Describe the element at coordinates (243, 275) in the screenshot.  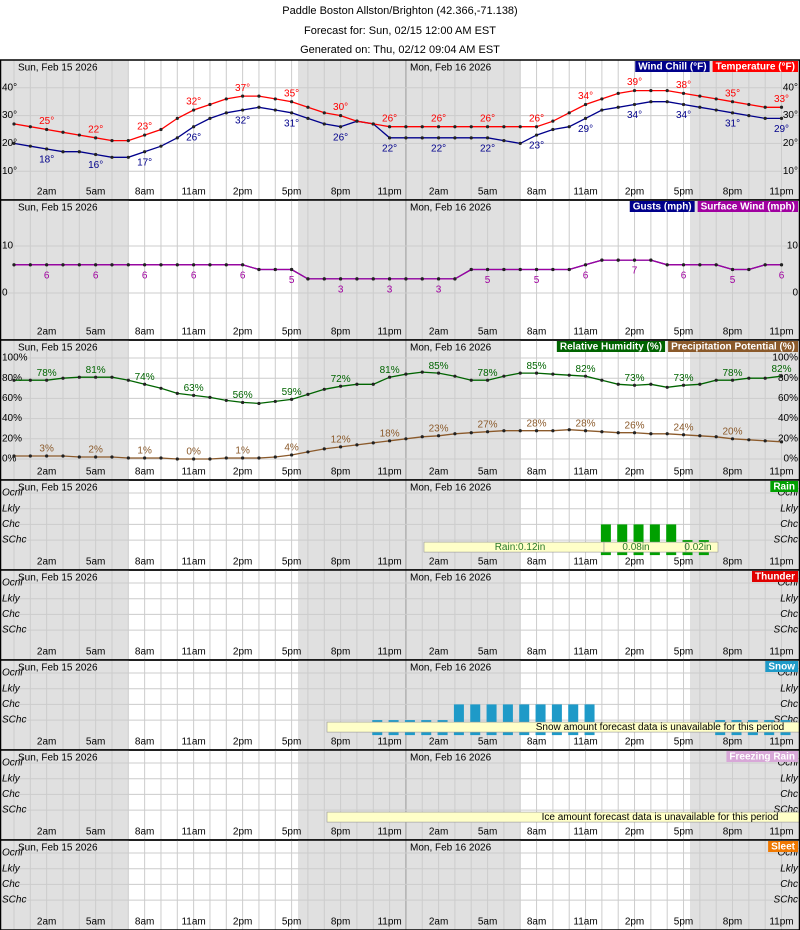
I see `value-label: 6` at that location.